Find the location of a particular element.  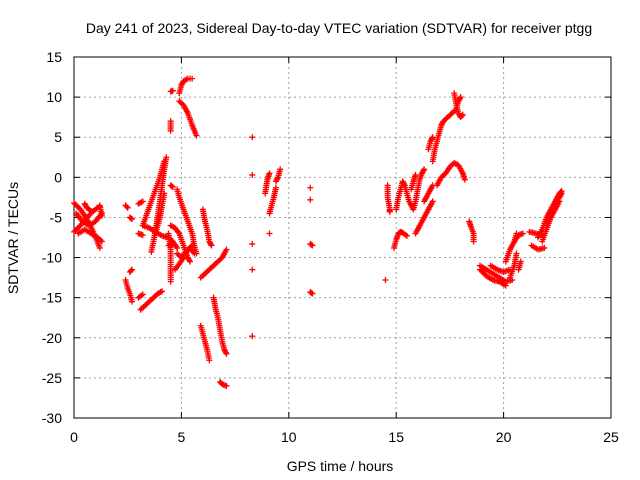

y-tick-label: -25 is located at coordinates (52, 378).